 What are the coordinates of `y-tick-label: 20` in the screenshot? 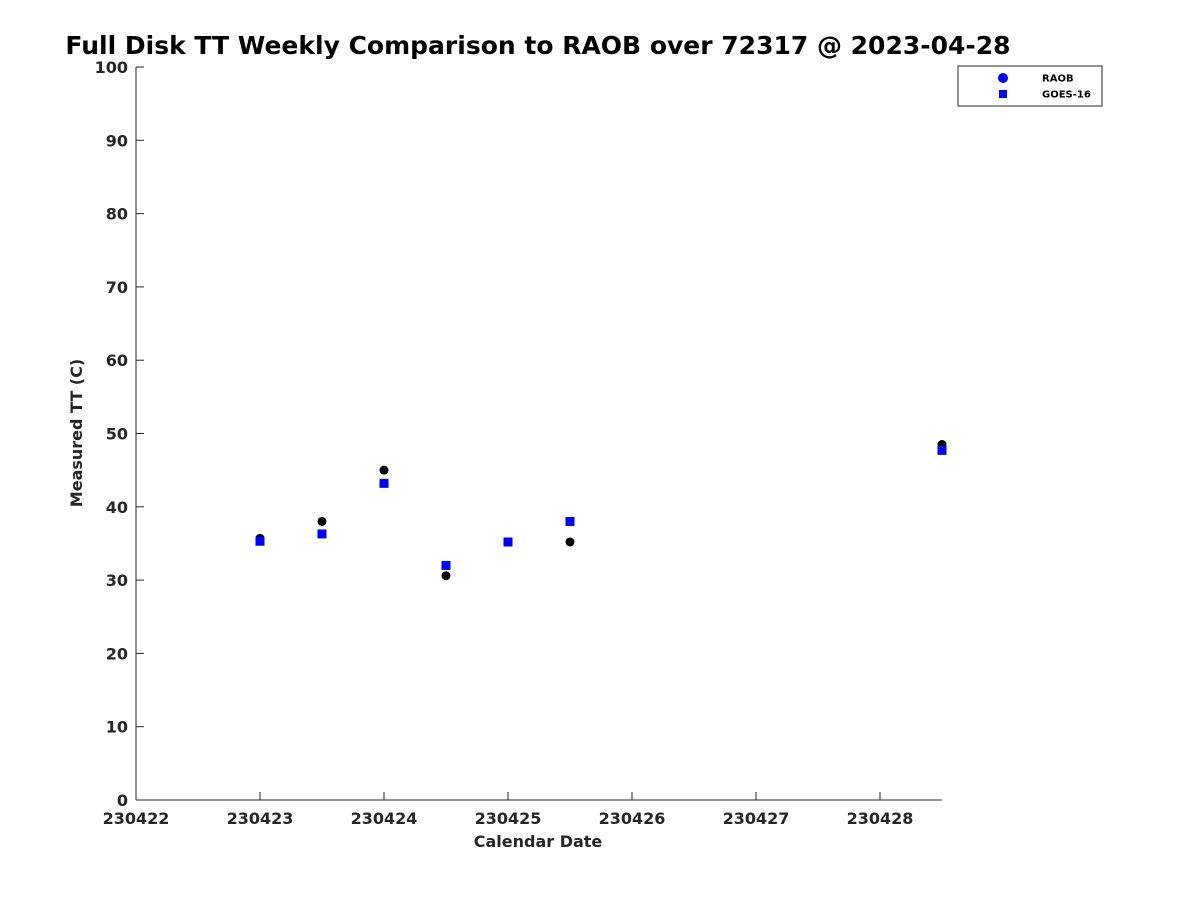 It's located at (117, 653).